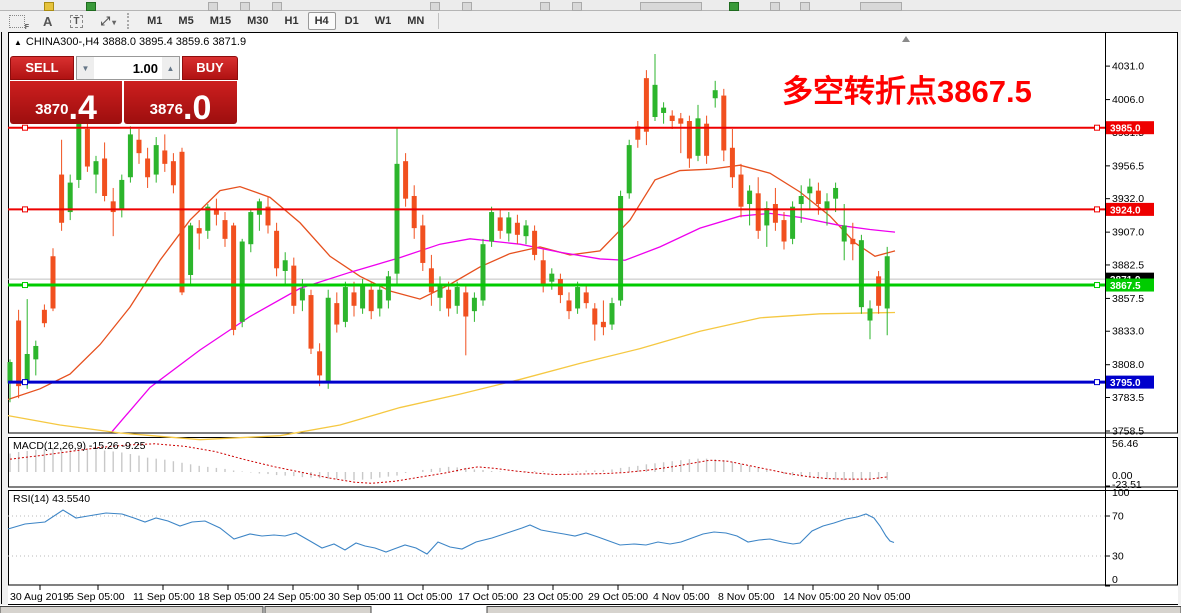 The height and width of the screenshot is (613, 1181). What do you see at coordinates (76, 21) in the screenshot?
I see `text-label-icon: T` at bounding box center [76, 21].